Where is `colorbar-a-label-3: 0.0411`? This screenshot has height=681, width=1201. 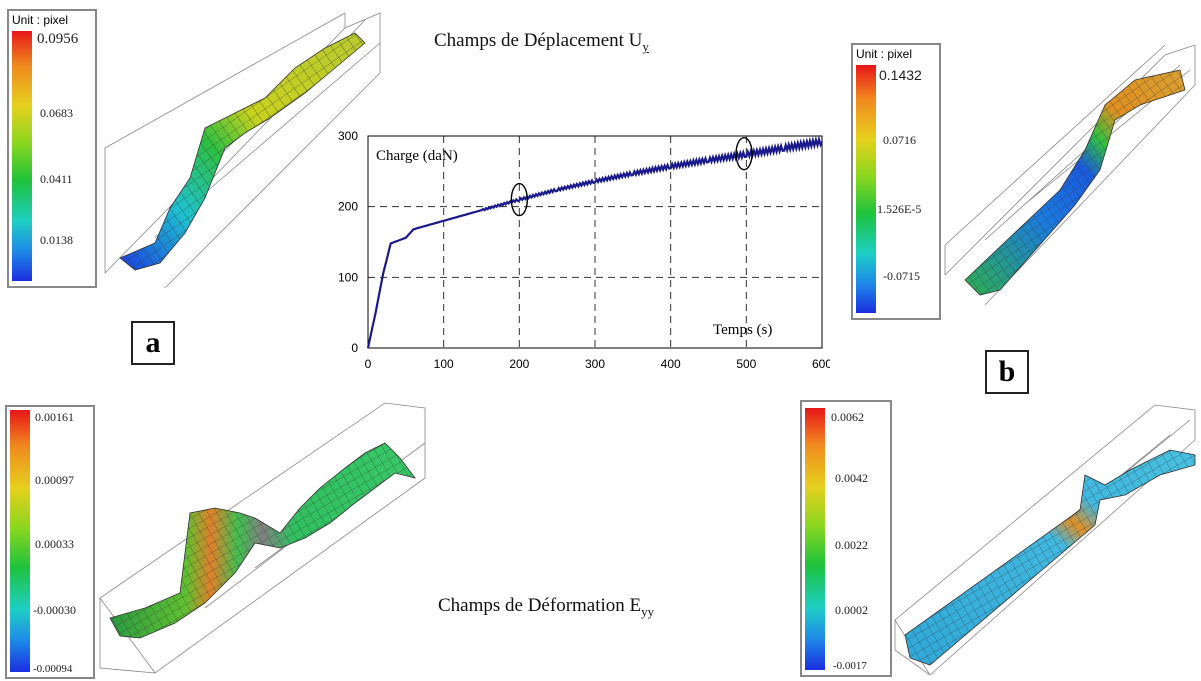
colorbar-a-label-3: 0.0411 is located at coordinates (56, 179).